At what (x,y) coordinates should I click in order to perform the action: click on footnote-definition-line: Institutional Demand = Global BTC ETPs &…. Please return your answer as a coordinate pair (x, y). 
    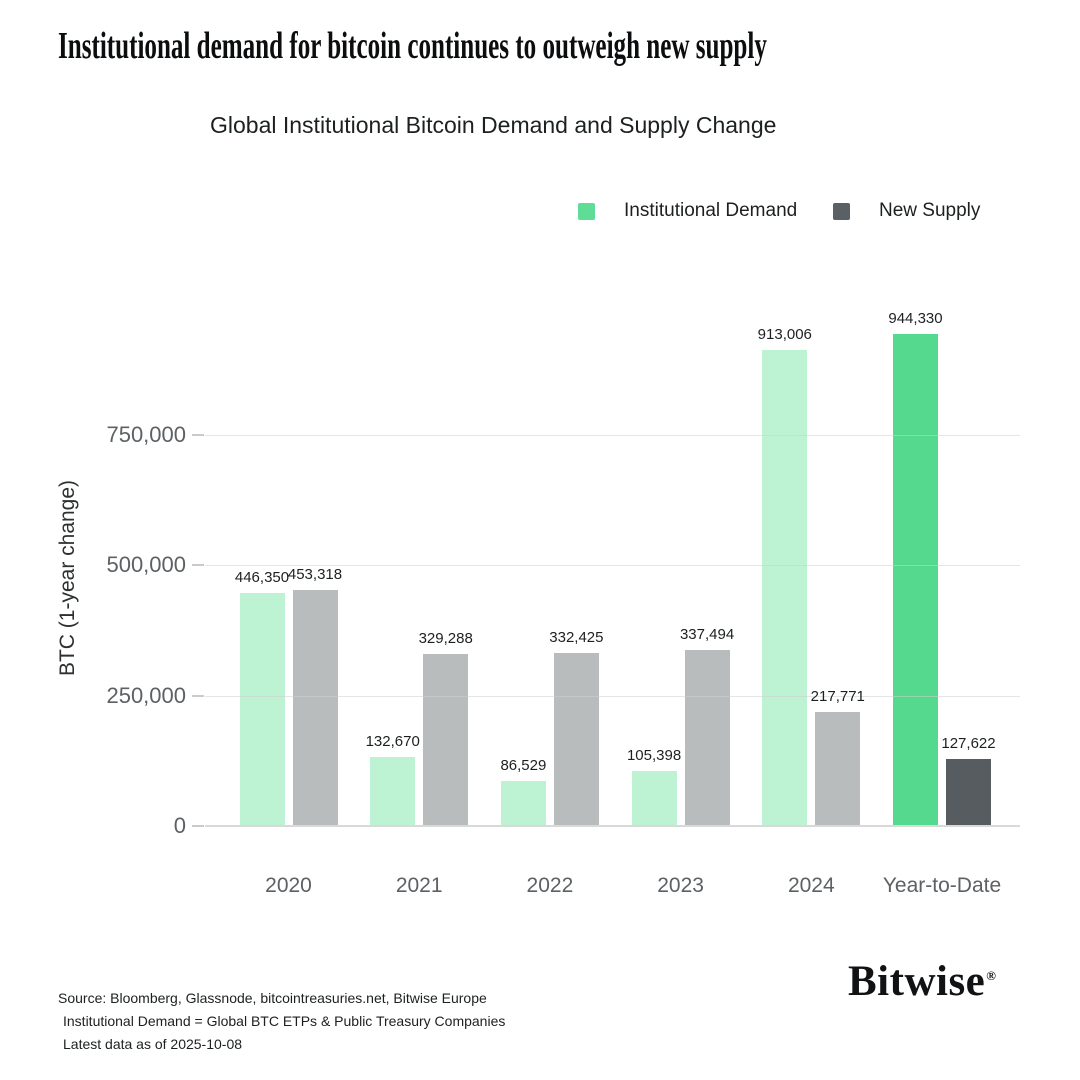
    Looking at the image, I should click on (284, 1021).